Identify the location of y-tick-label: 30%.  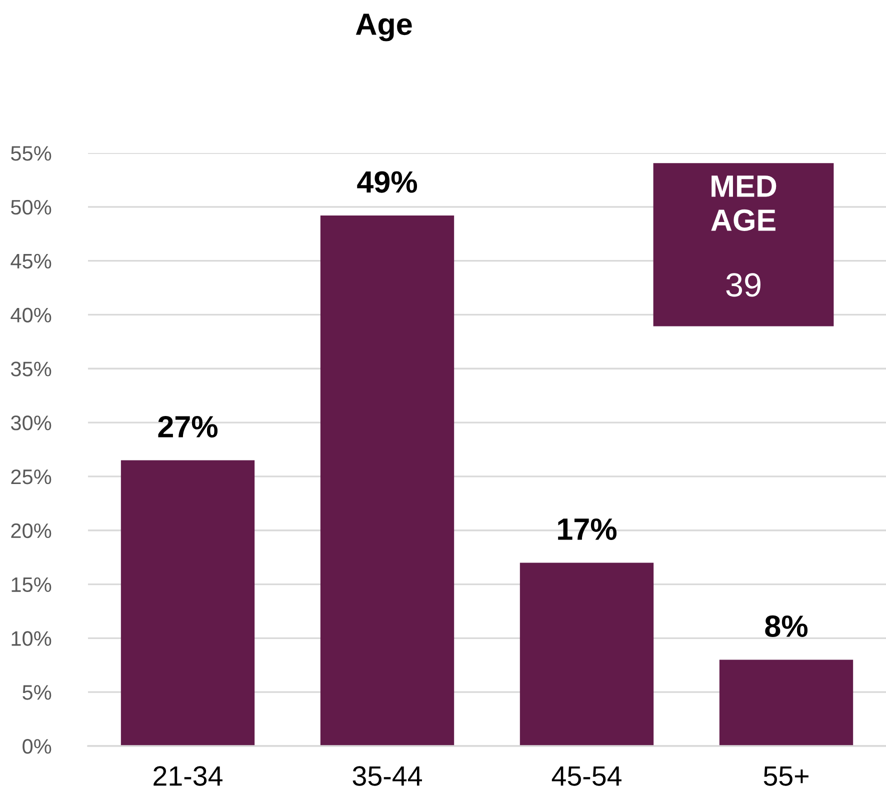
(31, 423).